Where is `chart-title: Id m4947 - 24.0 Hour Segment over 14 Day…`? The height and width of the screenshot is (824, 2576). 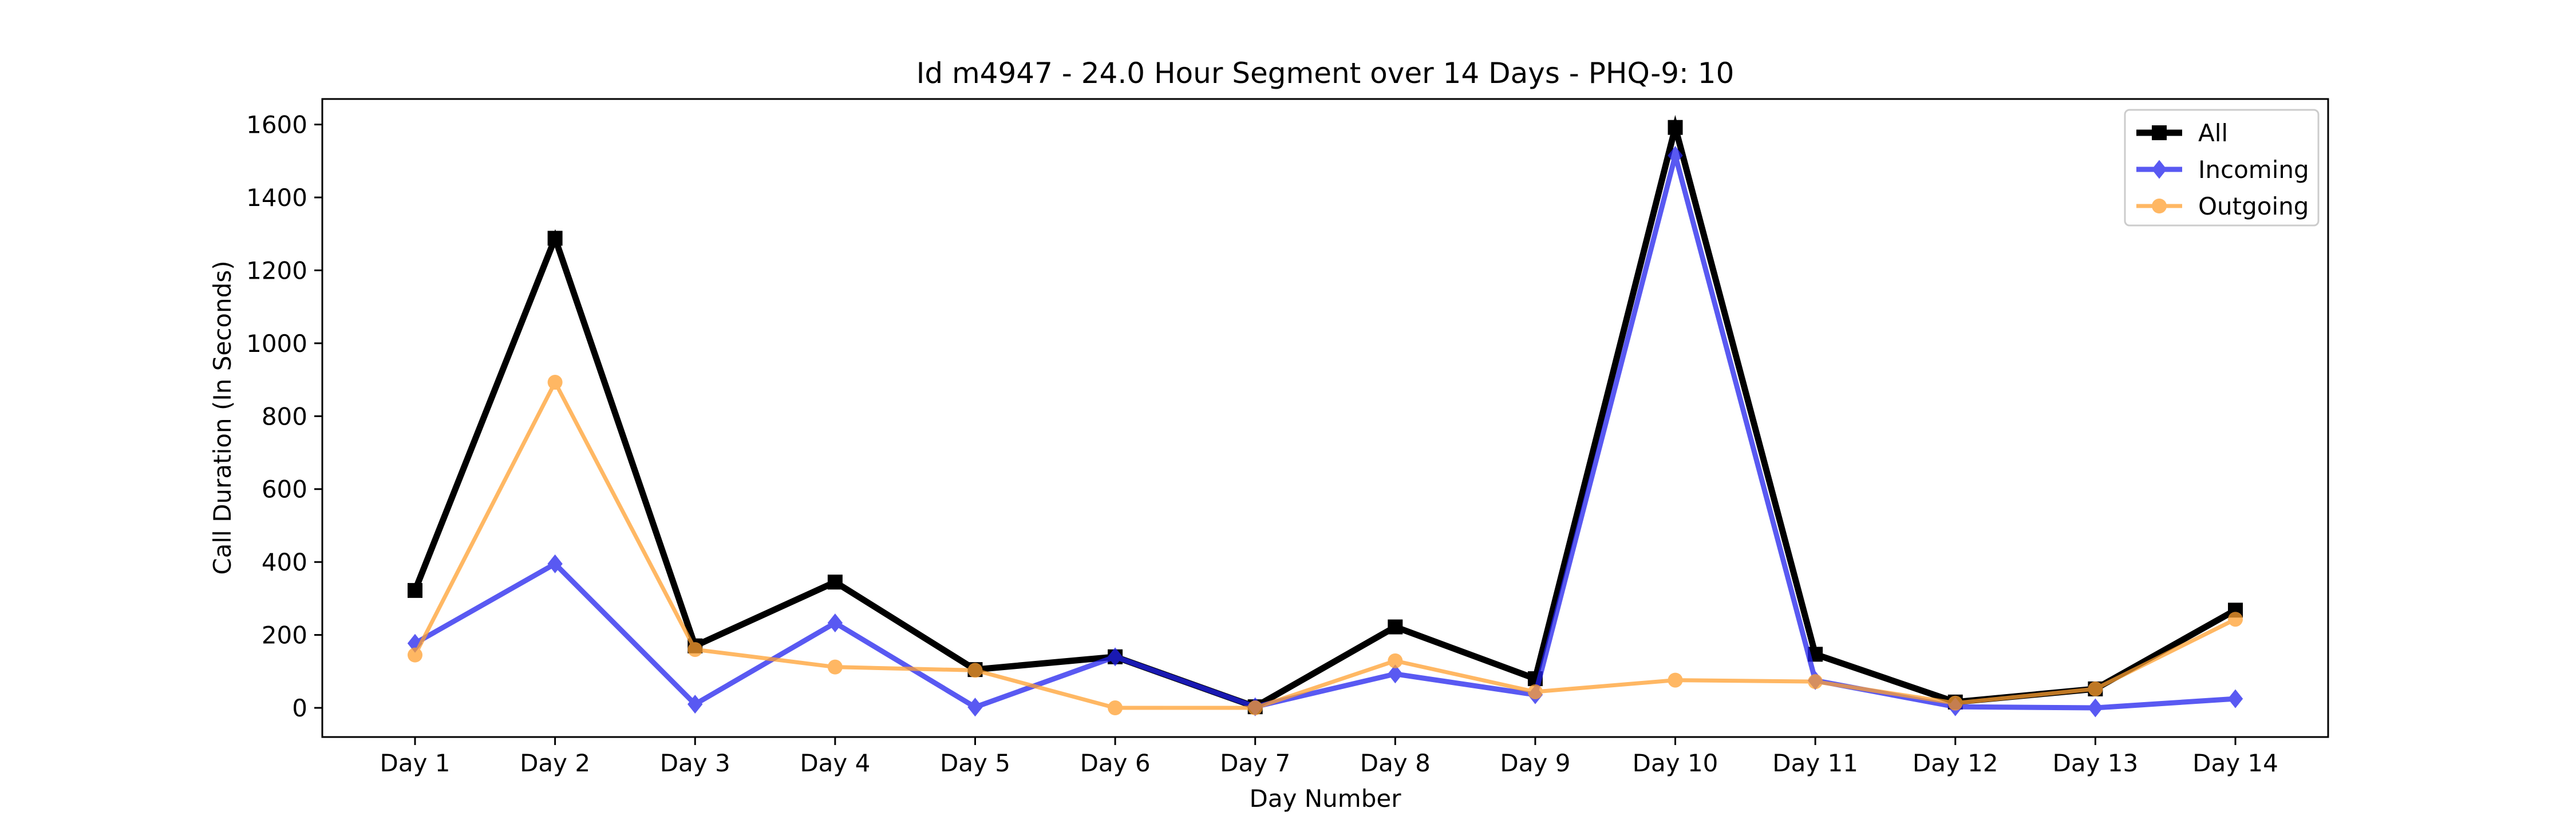 chart-title: Id m4947 - 24.0 Hour Segment over 14 Day… is located at coordinates (1325, 73).